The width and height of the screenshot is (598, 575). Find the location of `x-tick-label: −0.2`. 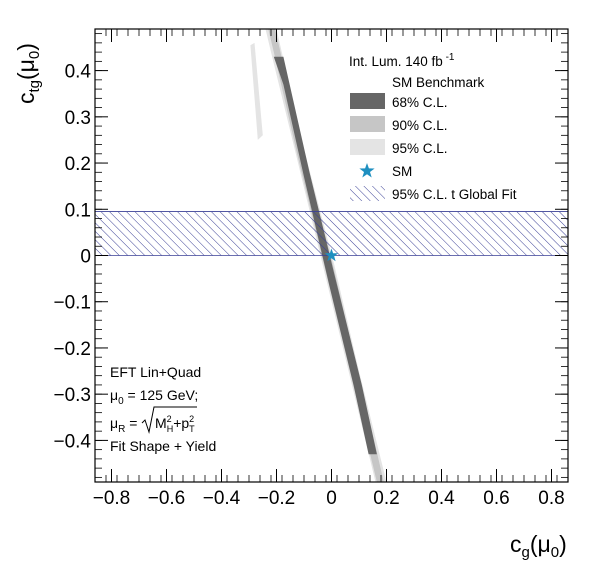

x-tick-label: −0.2 is located at coordinates (277, 498).